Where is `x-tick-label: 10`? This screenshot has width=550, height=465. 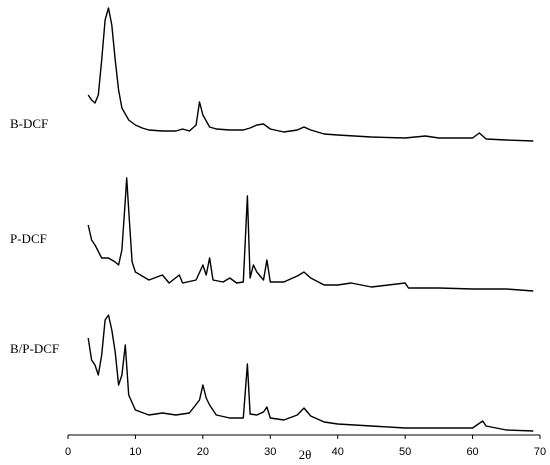 x-tick-label: 10 is located at coordinates (135, 452).